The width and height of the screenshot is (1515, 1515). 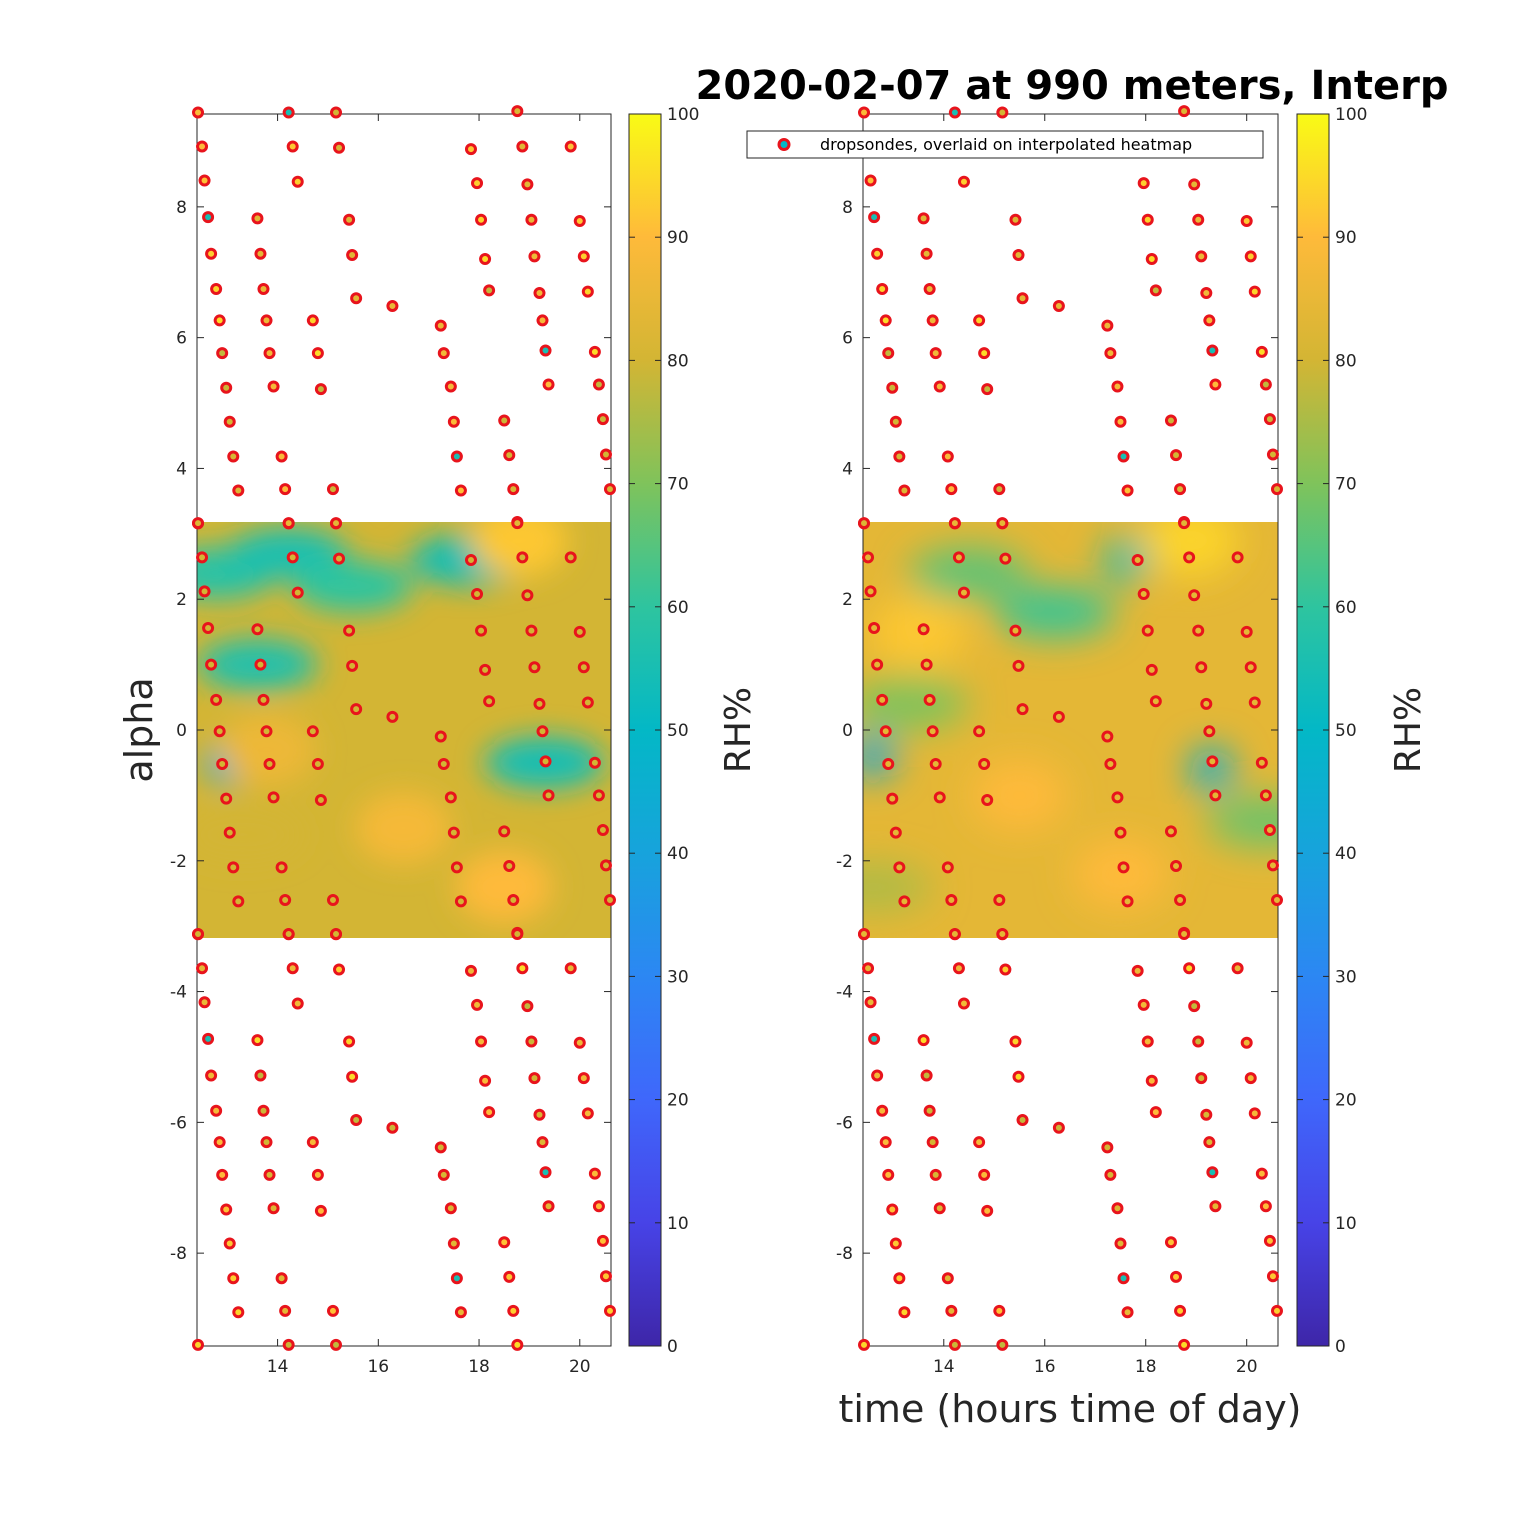 I want to click on colorbar-tick-label: 80, so click(x=1346, y=361).